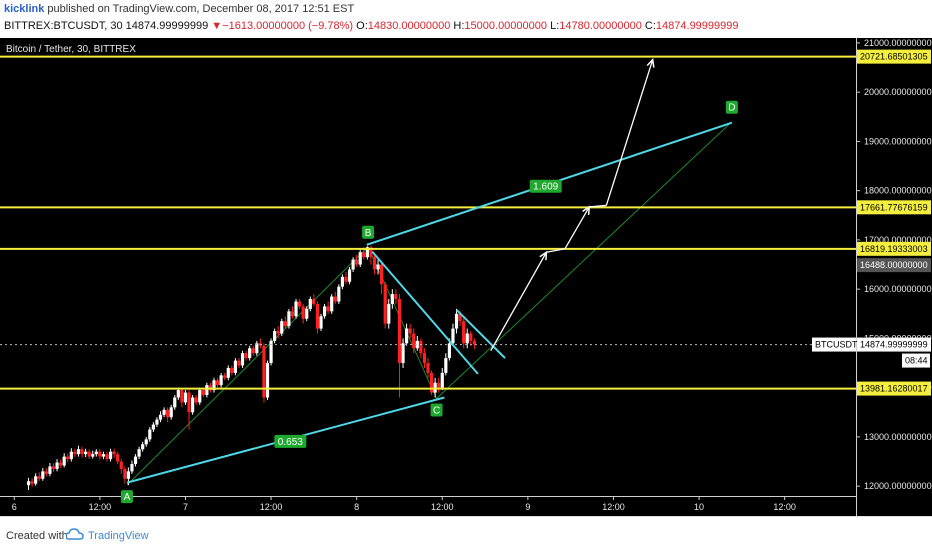  I want to click on footer: Created with TradingView, so click(466, 533).